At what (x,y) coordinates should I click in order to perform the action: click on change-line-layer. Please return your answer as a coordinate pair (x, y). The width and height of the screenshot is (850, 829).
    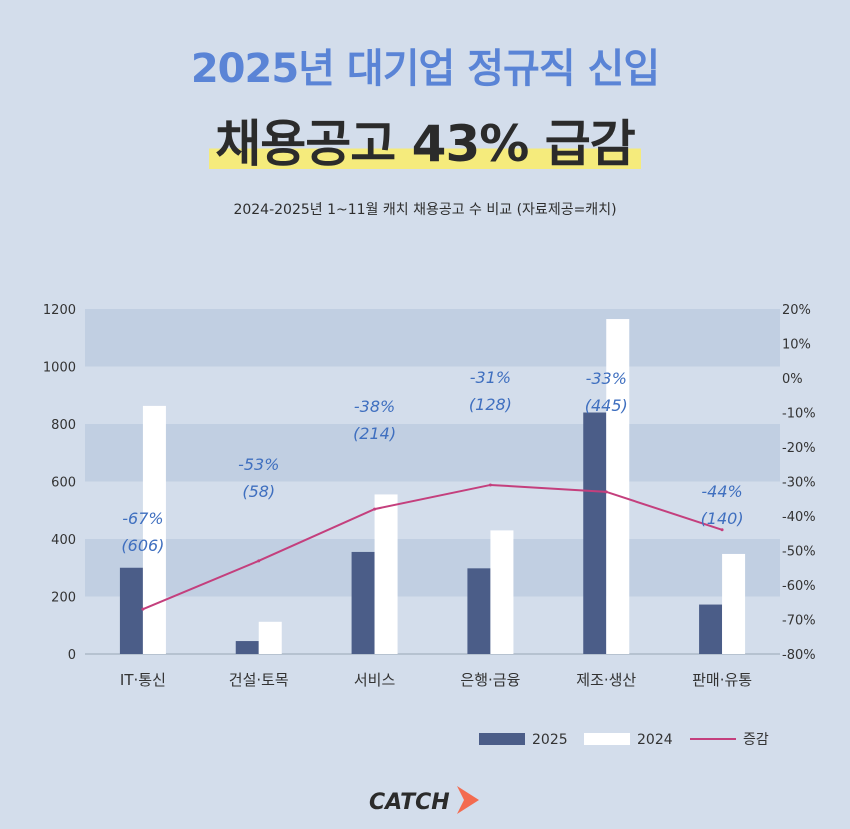
    Looking at the image, I should click on (432, 547).